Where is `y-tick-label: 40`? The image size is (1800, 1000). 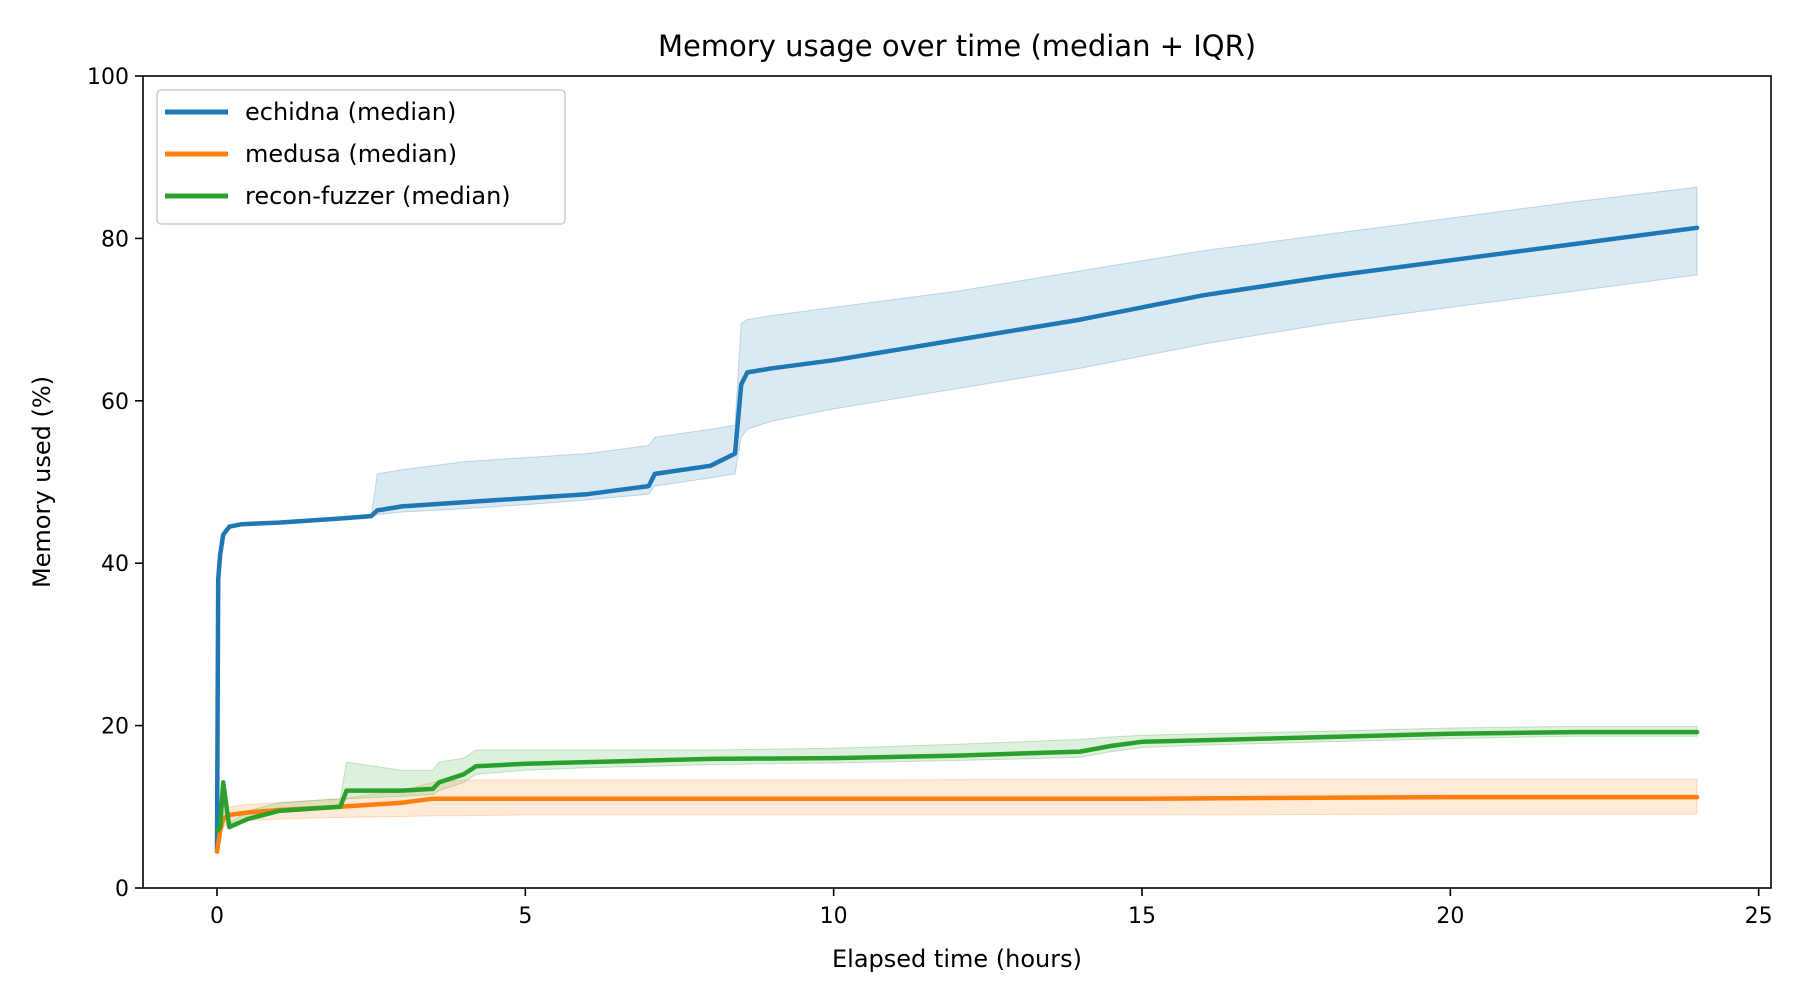
y-tick-label: 40 is located at coordinates (115, 564).